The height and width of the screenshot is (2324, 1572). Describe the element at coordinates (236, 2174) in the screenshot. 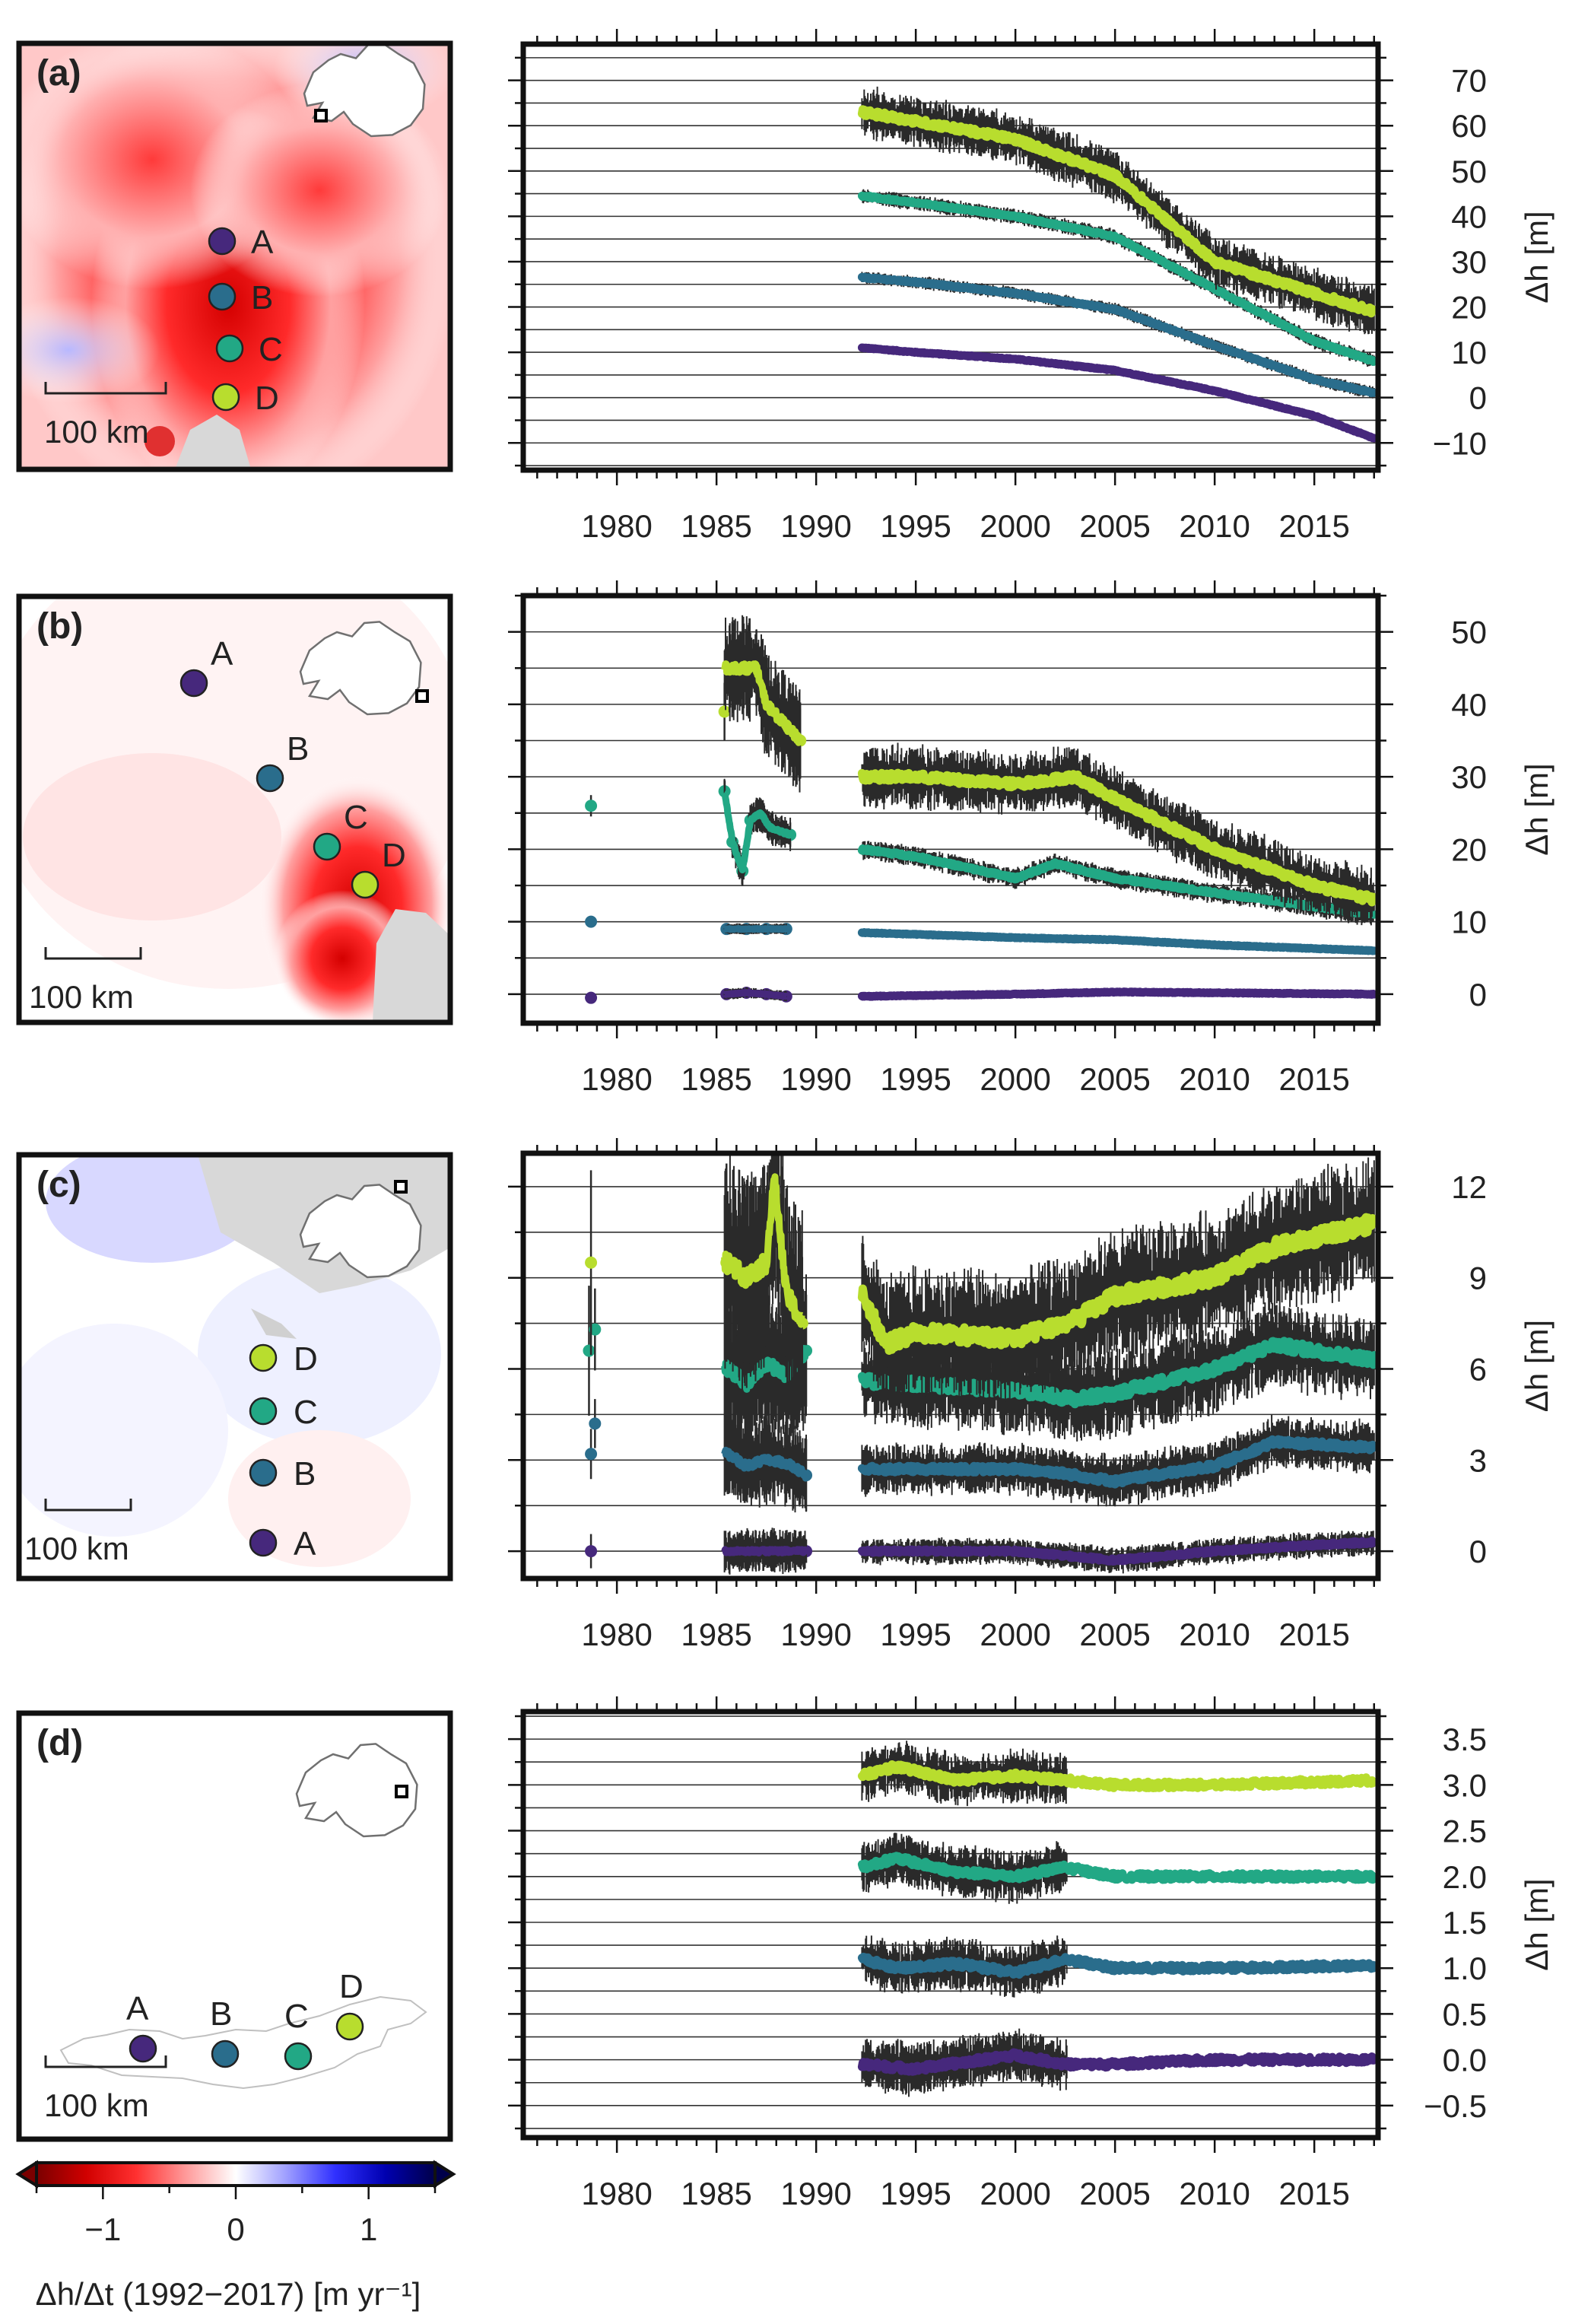

I see `colorbar-ramp` at that location.